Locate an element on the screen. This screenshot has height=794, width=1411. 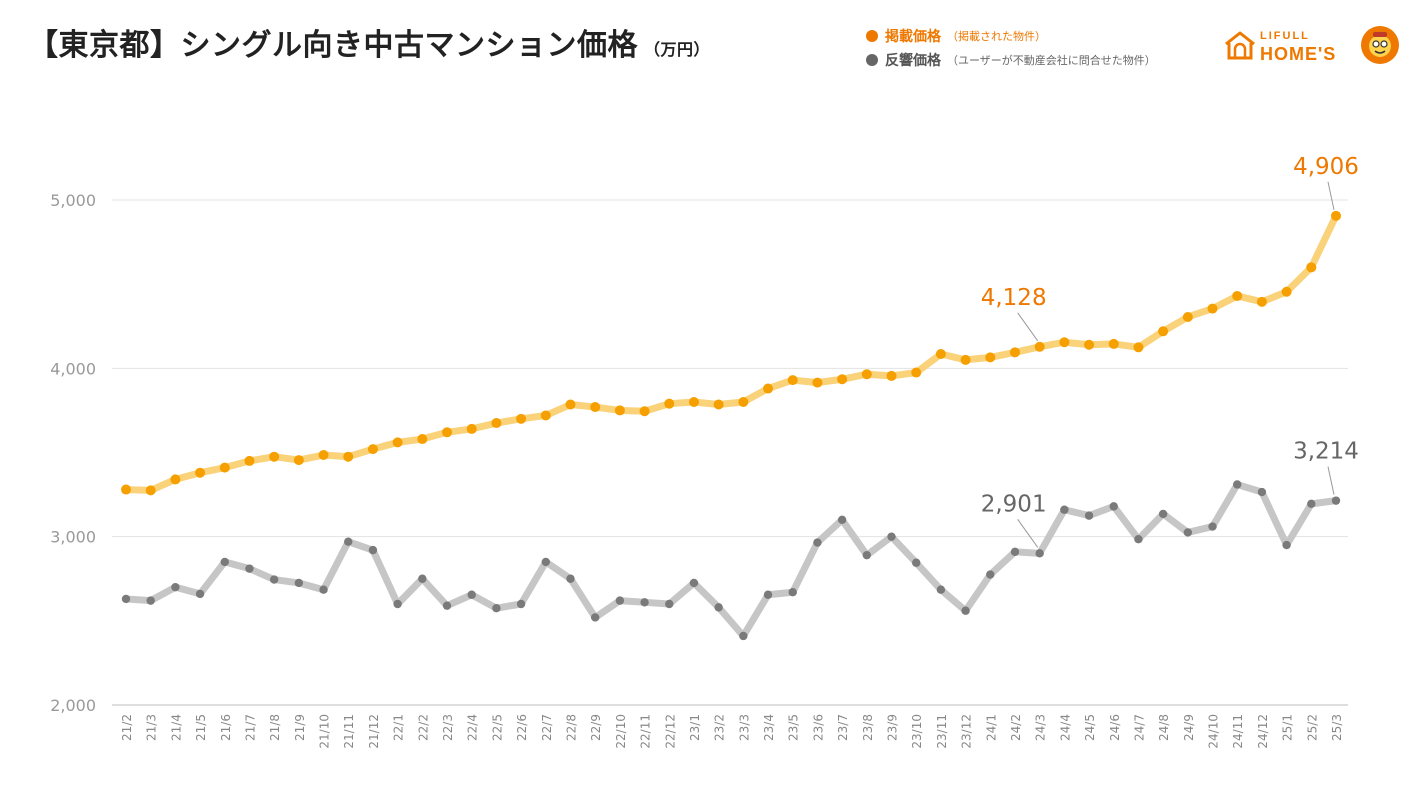
x-tick-label: 24/10 is located at coordinates (1214, 731).